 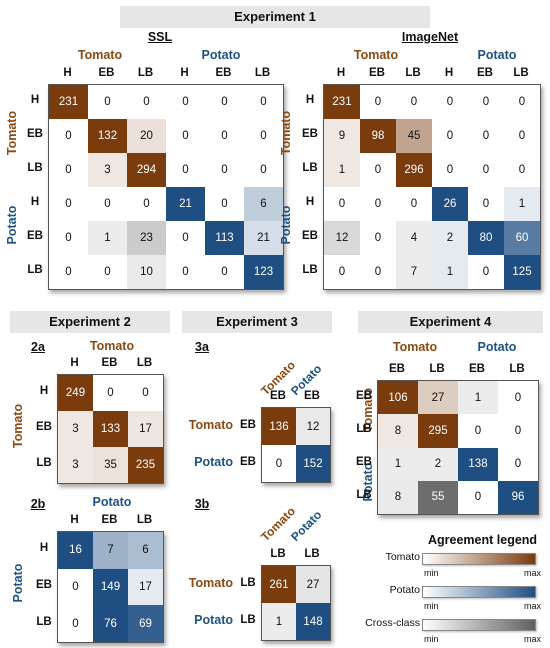 I want to click on exp2a-title: 2a, so click(x=38, y=347).